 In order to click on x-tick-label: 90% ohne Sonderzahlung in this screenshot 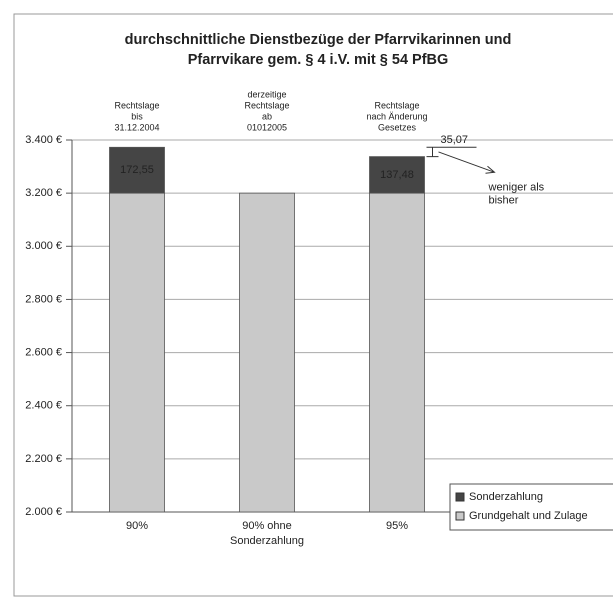, I will do `click(267, 533)`.